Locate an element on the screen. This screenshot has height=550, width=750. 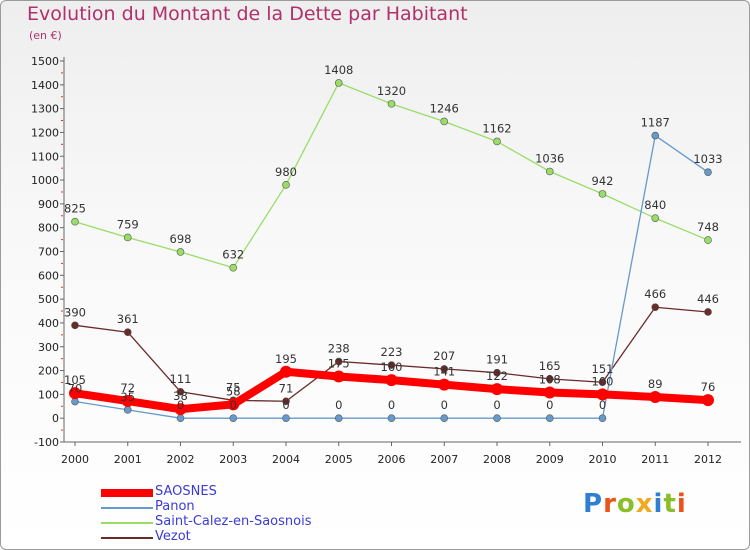
x-tick-label: 2006 is located at coordinates (392, 459).